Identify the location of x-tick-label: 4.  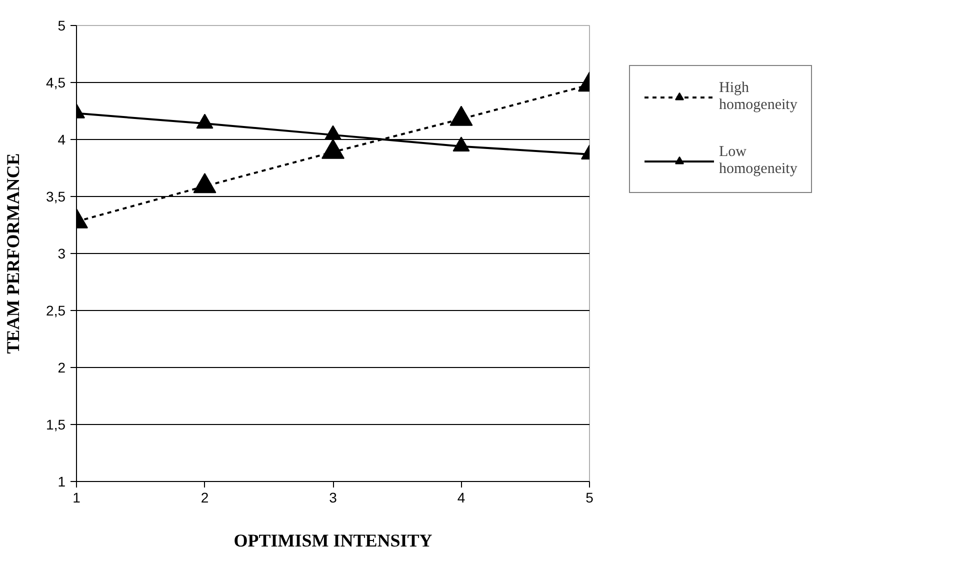
(461, 498).